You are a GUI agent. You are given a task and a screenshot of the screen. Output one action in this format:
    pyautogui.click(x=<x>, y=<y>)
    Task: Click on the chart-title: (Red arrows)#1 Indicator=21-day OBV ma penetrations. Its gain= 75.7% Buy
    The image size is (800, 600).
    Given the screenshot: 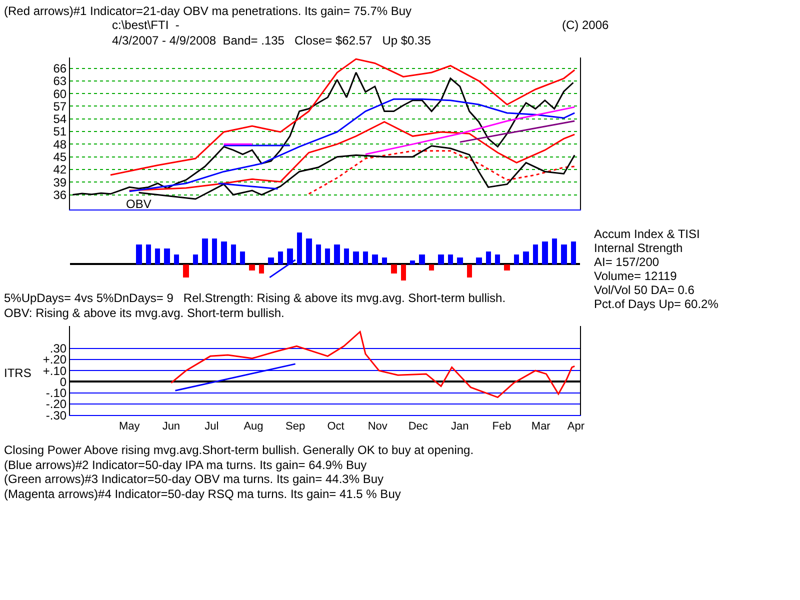 What is the action you would take?
    pyautogui.click(x=208, y=11)
    